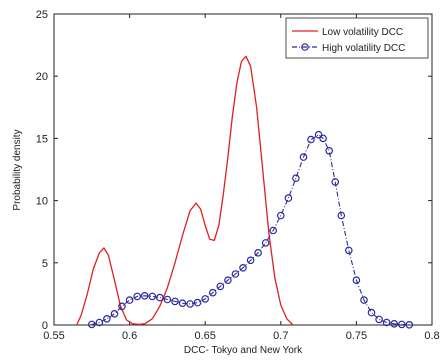  What do you see at coordinates (17, 169) in the screenshot?
I see `y-axis-label: Probability density` at bounding box center [17, 169].